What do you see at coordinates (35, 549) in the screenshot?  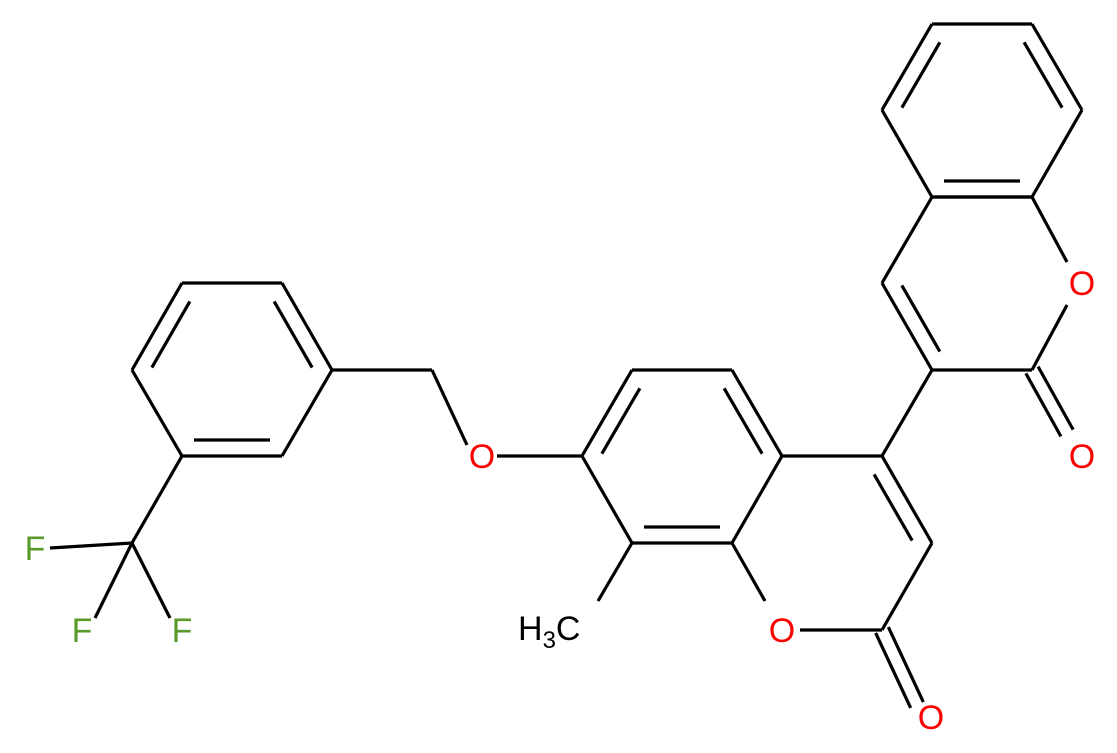 I see `atom-f-1: F` at bounding box center [35, 549].